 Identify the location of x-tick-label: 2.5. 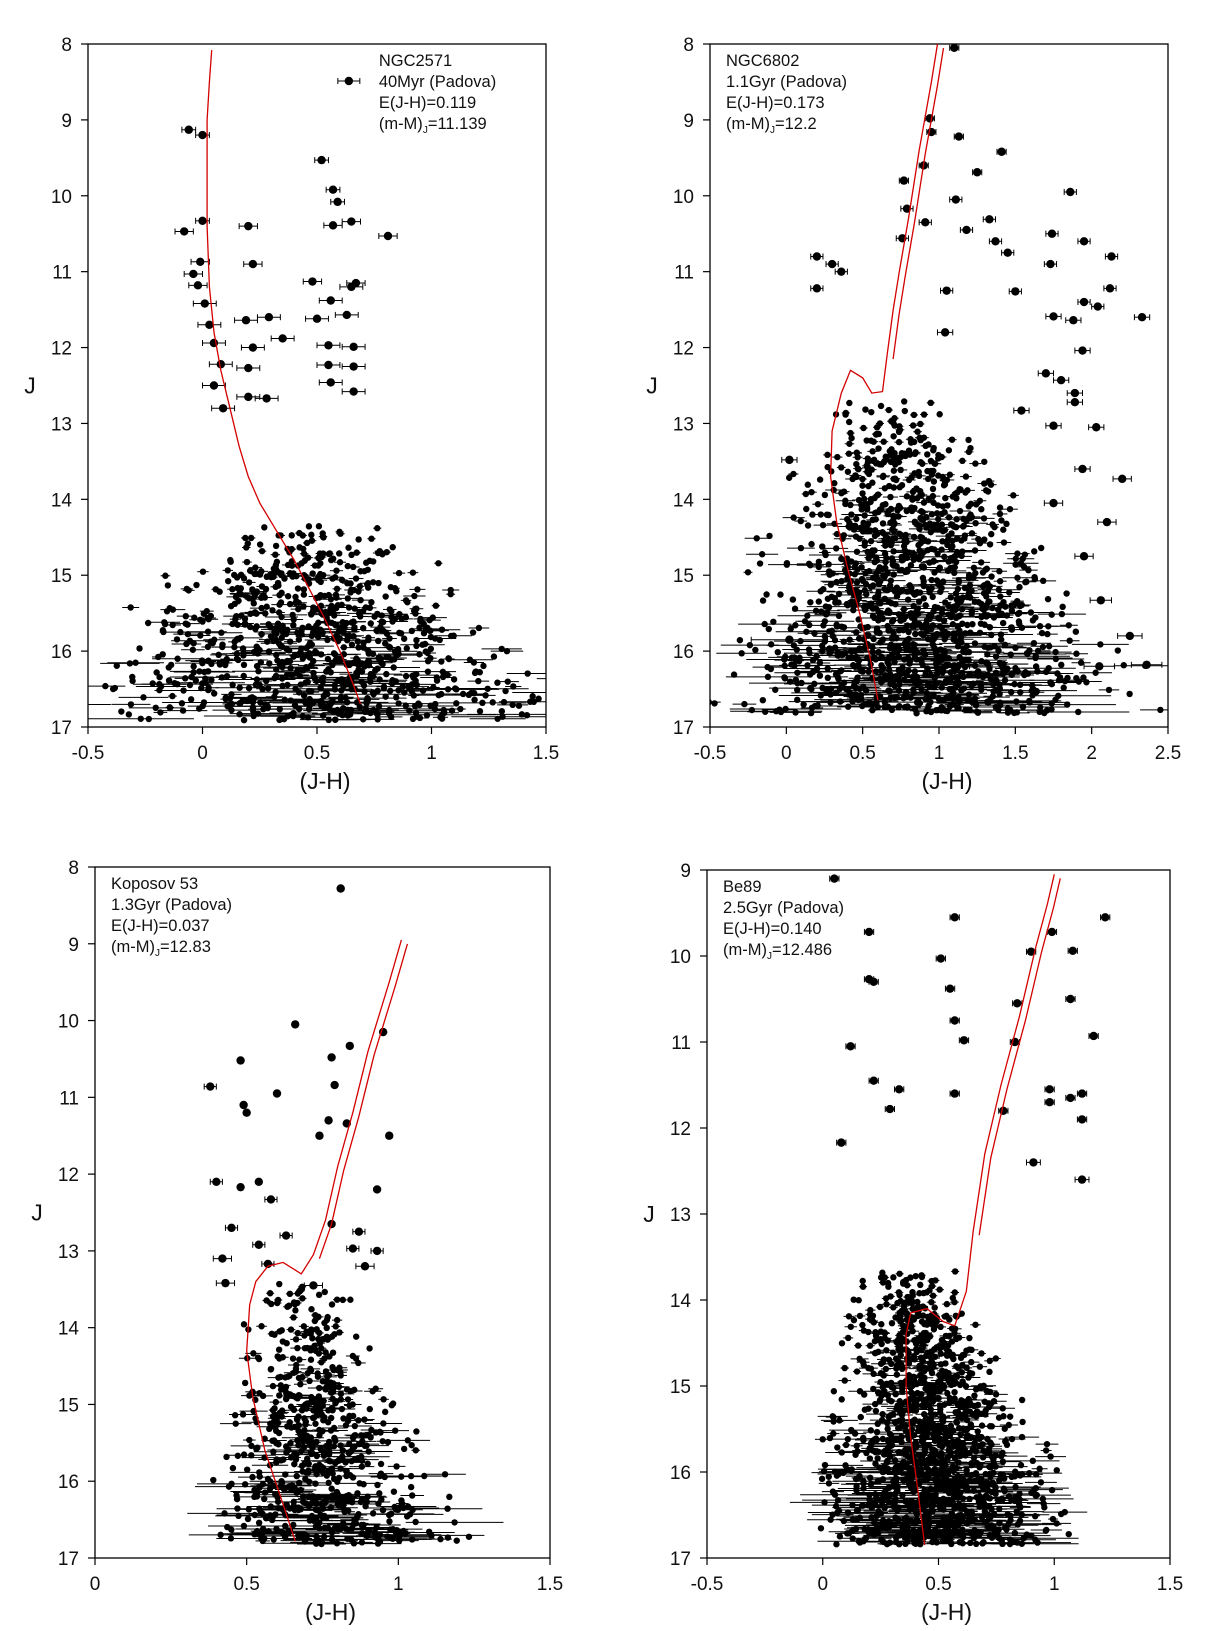
(1168, 753).